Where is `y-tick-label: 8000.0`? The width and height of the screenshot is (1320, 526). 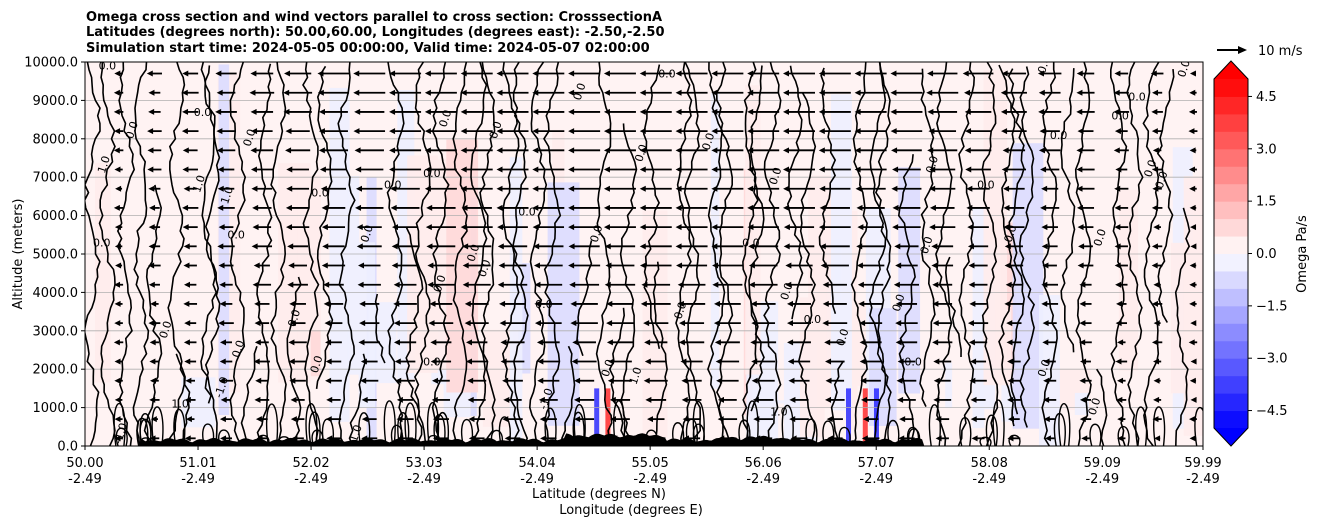
y-tick-label: 8000.0 is located at coordinates (56, 139).